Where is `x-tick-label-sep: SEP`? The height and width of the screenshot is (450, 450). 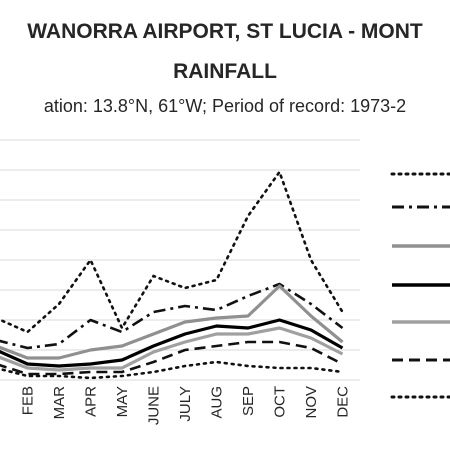
x-tick-label-sep: SEP is located at coordinates (248, 401).